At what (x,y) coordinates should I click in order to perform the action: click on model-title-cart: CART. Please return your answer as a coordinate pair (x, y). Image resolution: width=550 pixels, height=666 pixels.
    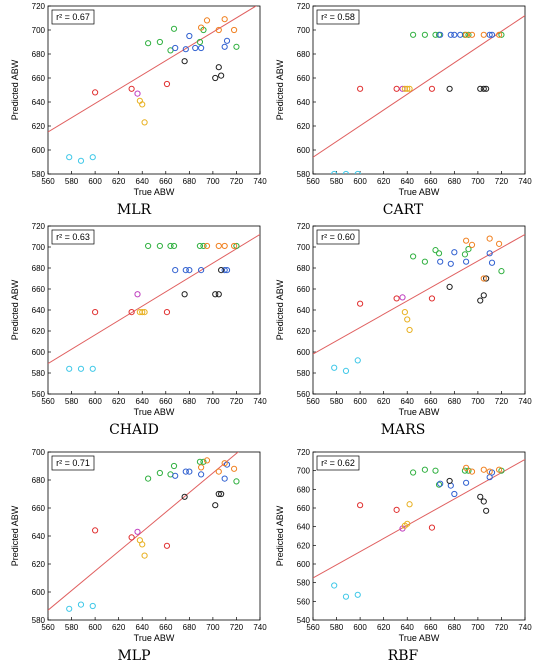
    Looking at the image, I should click on (403, 210).